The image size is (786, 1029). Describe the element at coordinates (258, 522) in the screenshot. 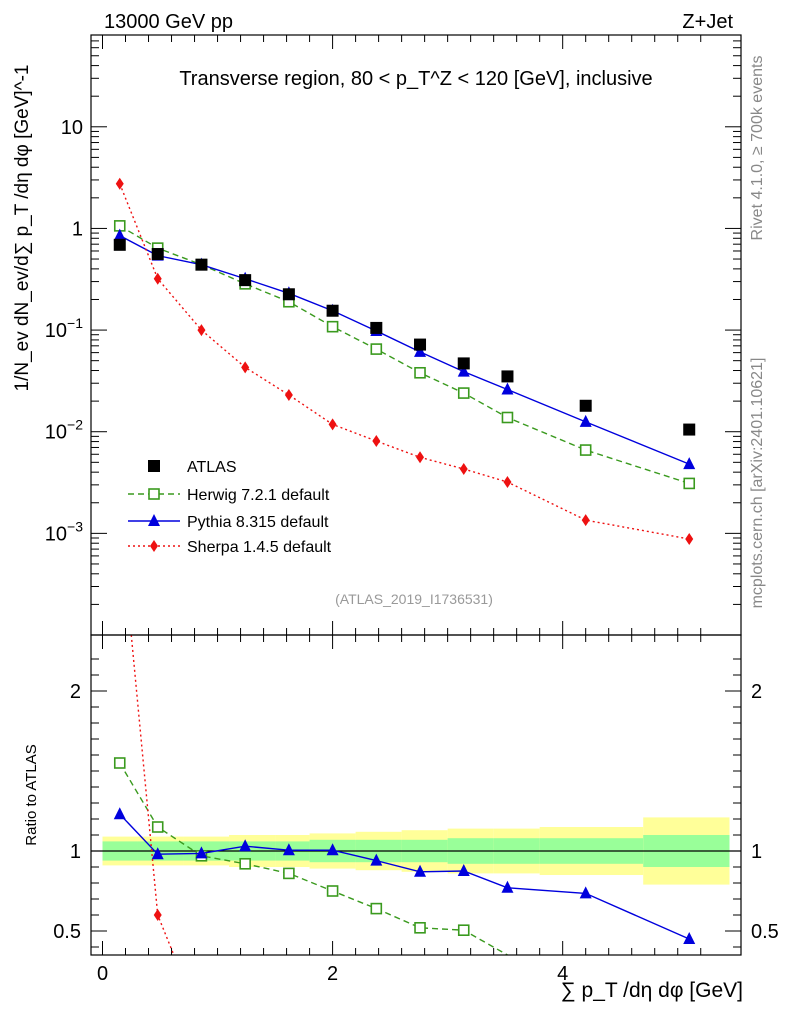

I see `legend-label-pythia: Pythia 8.315 default` at that location.